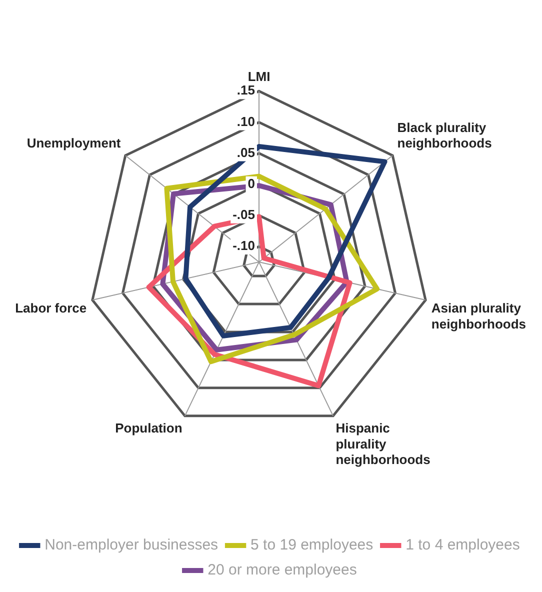  What do you see at coordinates (251, 183) in the screenshot?
I see `y-tick-label: 0` at bounding box center [251, 183].